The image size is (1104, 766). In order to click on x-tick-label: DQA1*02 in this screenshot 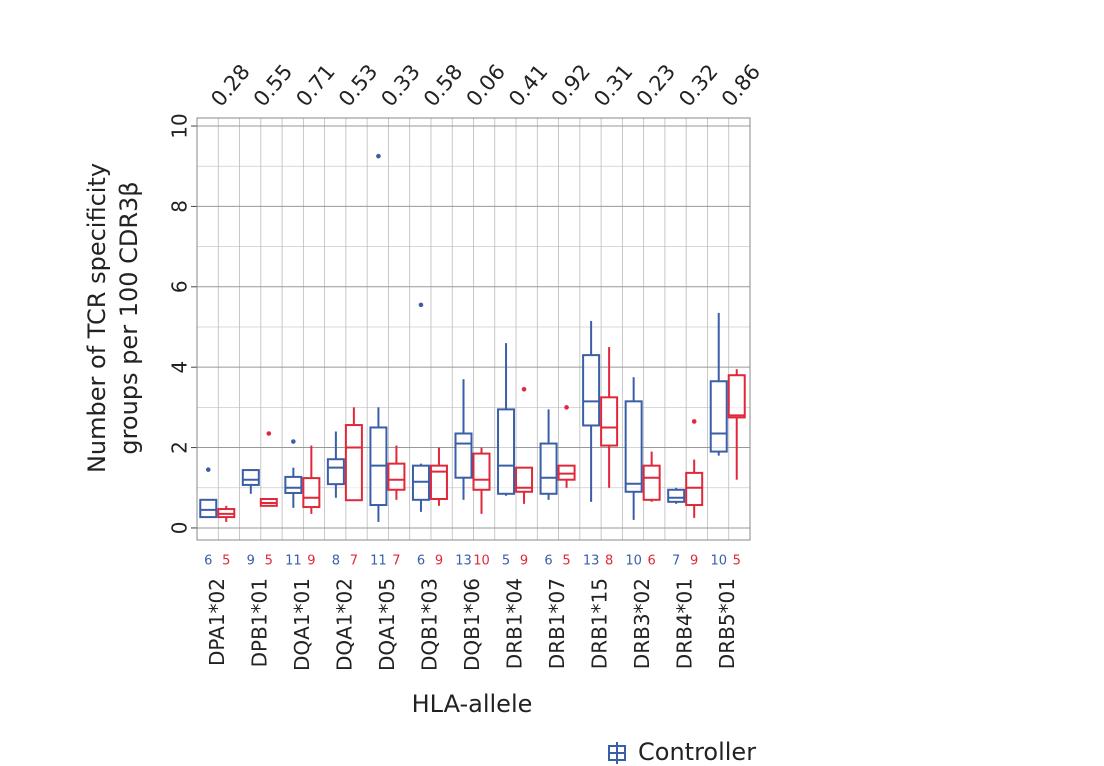, I will do `click(344, 624)`.